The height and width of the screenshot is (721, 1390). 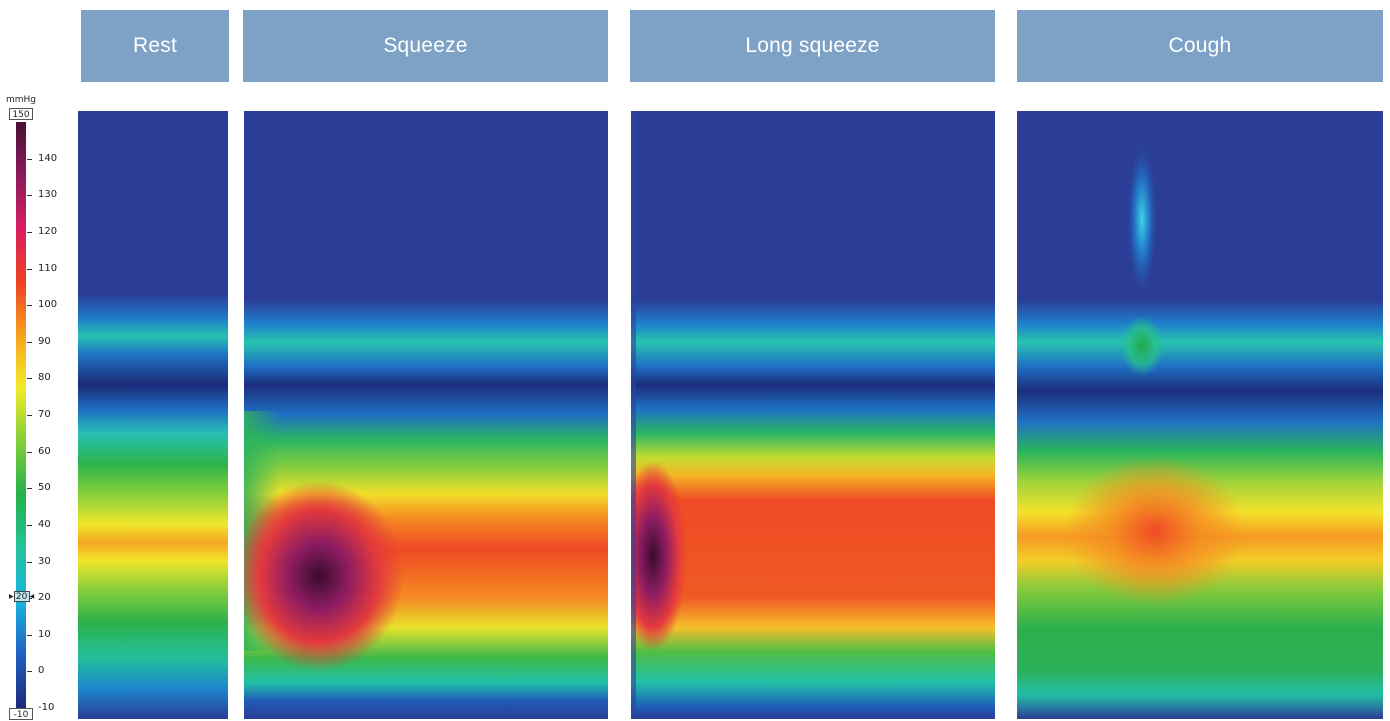 I want to click on colorbar-marker: ▶ 20 ◀, so click(x=21, y=596).